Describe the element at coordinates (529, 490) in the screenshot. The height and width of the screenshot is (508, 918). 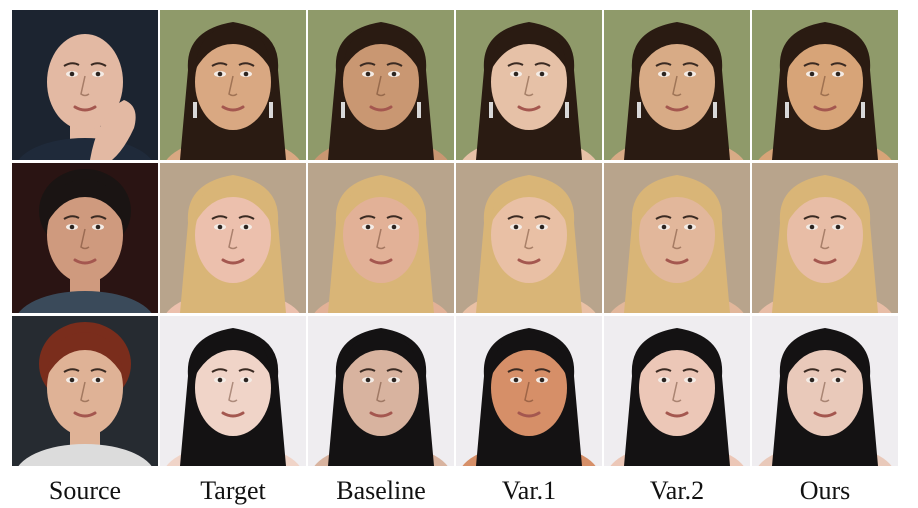
I see `column-label-var1: Var.1` at that location.